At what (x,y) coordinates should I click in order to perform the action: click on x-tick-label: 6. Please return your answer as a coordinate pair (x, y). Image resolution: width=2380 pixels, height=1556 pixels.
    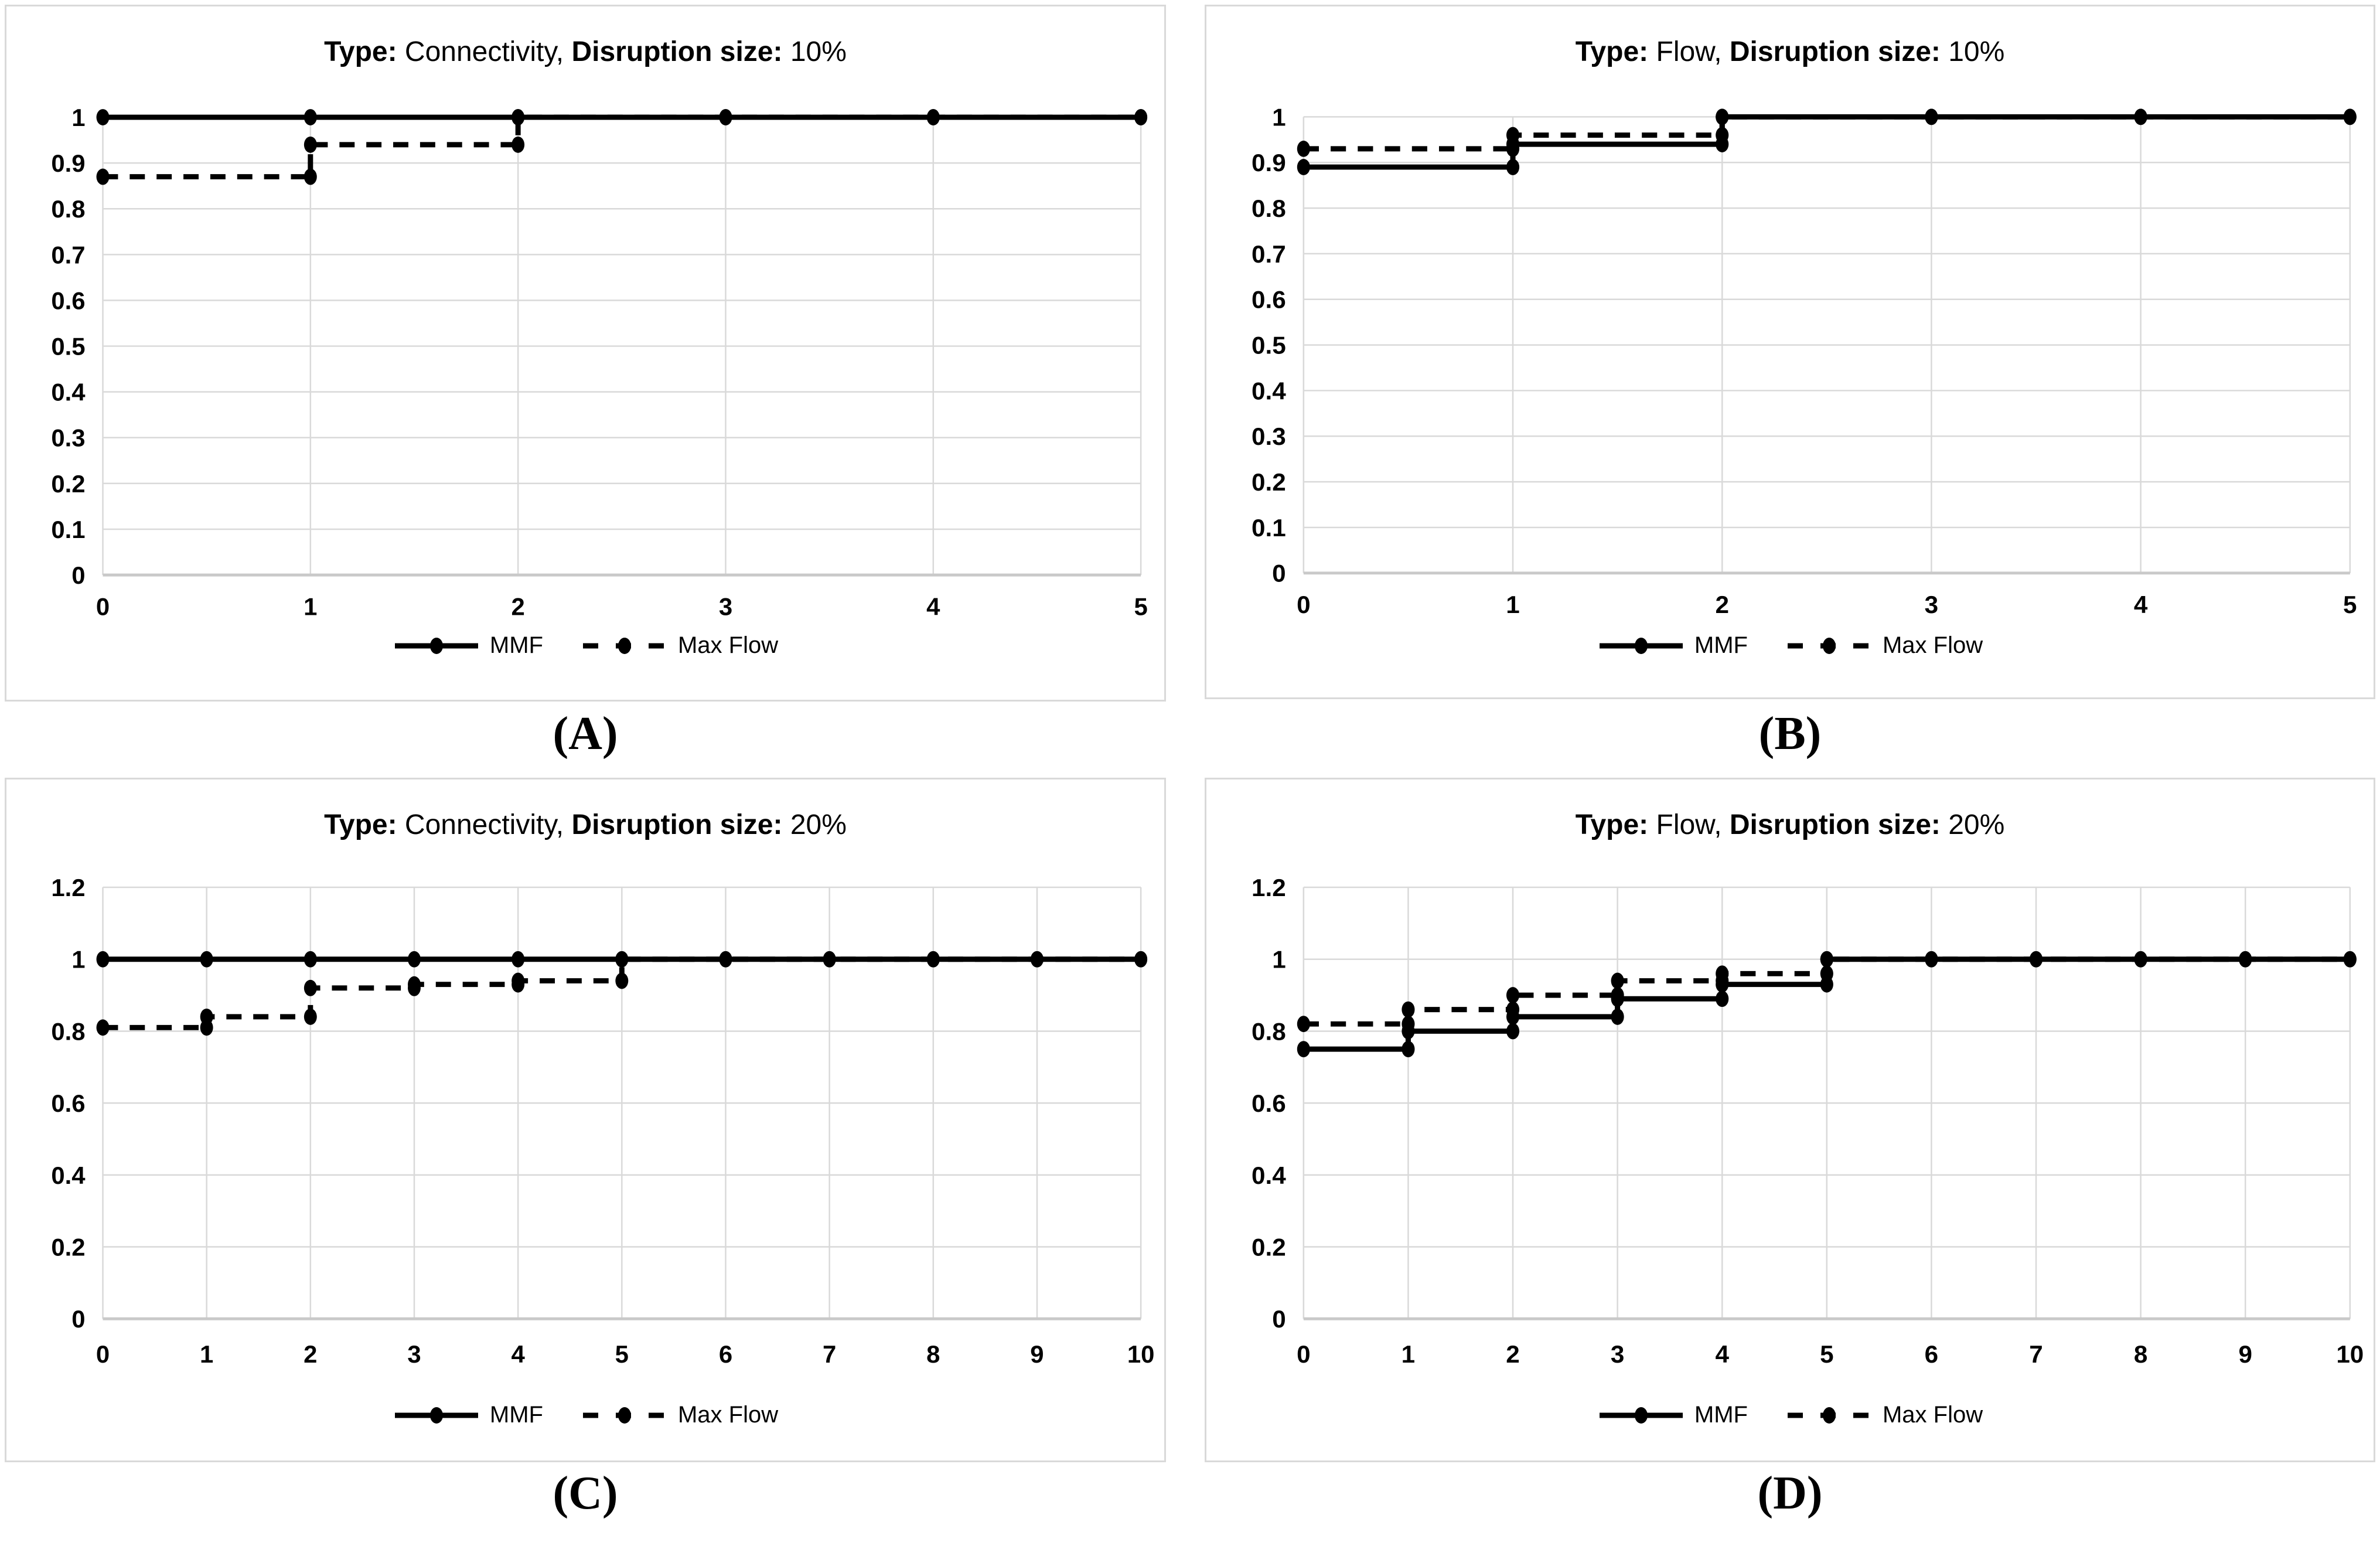
    Looking at the image, I should click on (1932, 1354).